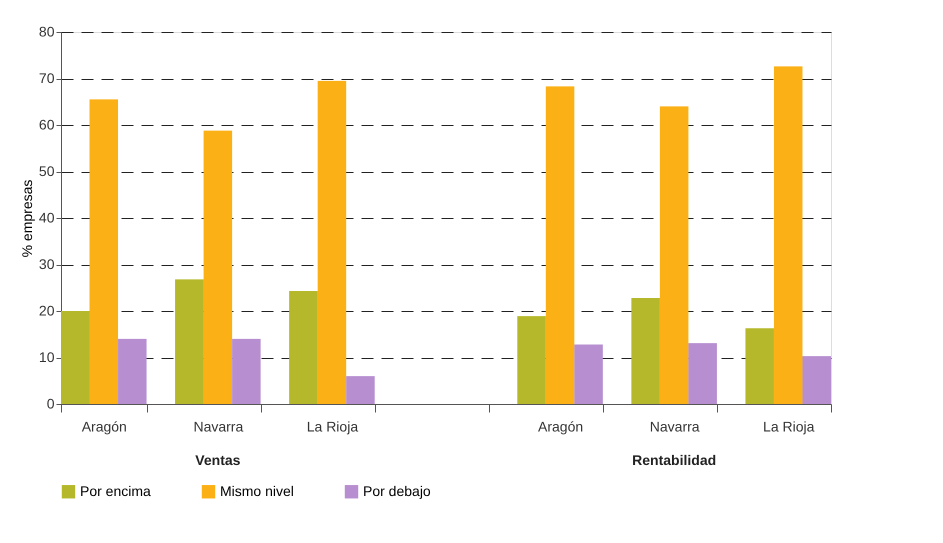 The height and width of the screenshot is (543, 943). Describe the element at coordinates (674, 460) in the screenshot. I see `text: Rentabilidad` at that location.